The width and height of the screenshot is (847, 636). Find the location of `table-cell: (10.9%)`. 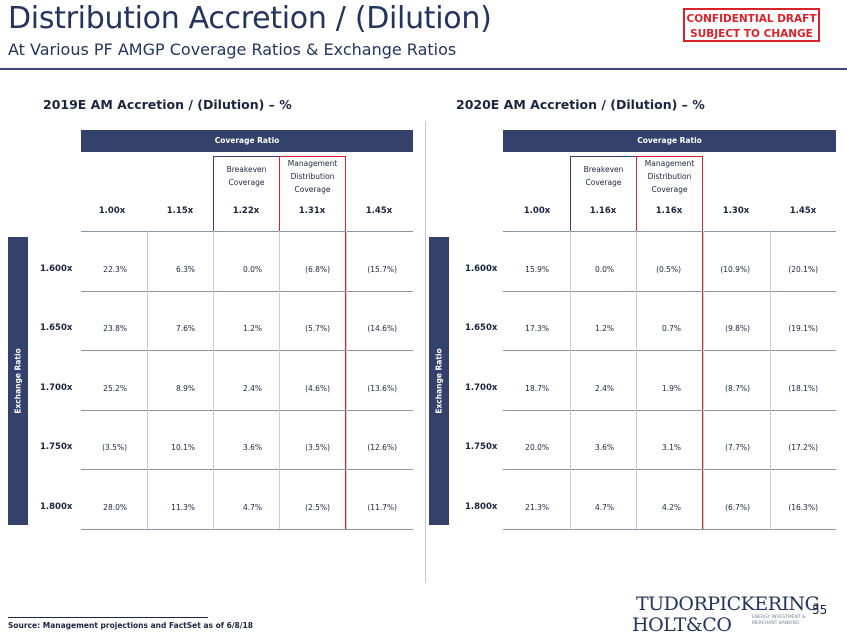

table-cell: (10.9%) is located at coordinates (735, 269).